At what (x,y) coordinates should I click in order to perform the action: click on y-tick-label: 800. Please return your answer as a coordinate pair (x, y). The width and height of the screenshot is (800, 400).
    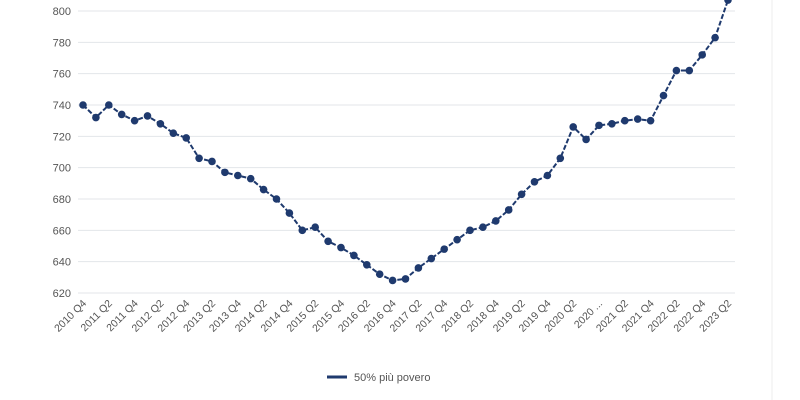
    Looking at the image, I should click on (62, 12).